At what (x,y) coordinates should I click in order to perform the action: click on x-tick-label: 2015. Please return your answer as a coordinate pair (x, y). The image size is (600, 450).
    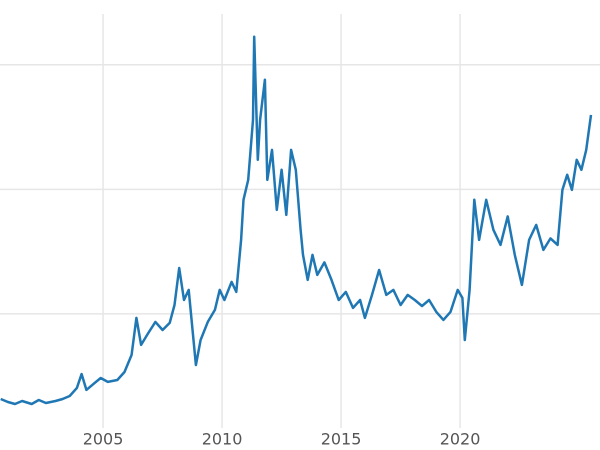
    Looking at the image, I should click on (341, 439).